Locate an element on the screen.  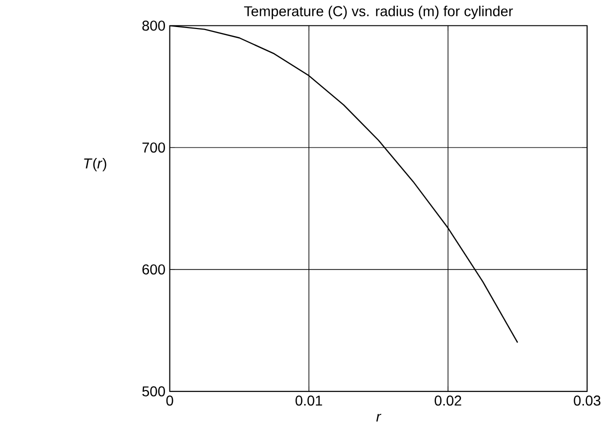
chart-title: Temperature (C) vs. radius (m) for cylinder is located at coordinates (378, 12).